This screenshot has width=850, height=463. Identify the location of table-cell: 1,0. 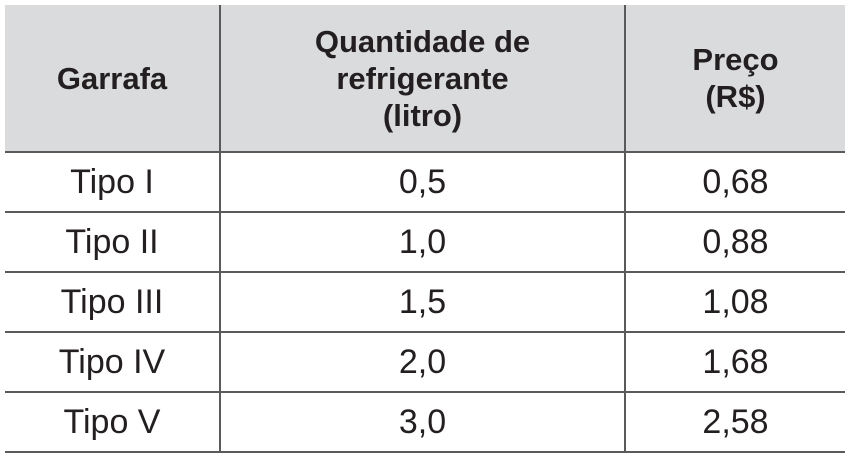
(422, 242).